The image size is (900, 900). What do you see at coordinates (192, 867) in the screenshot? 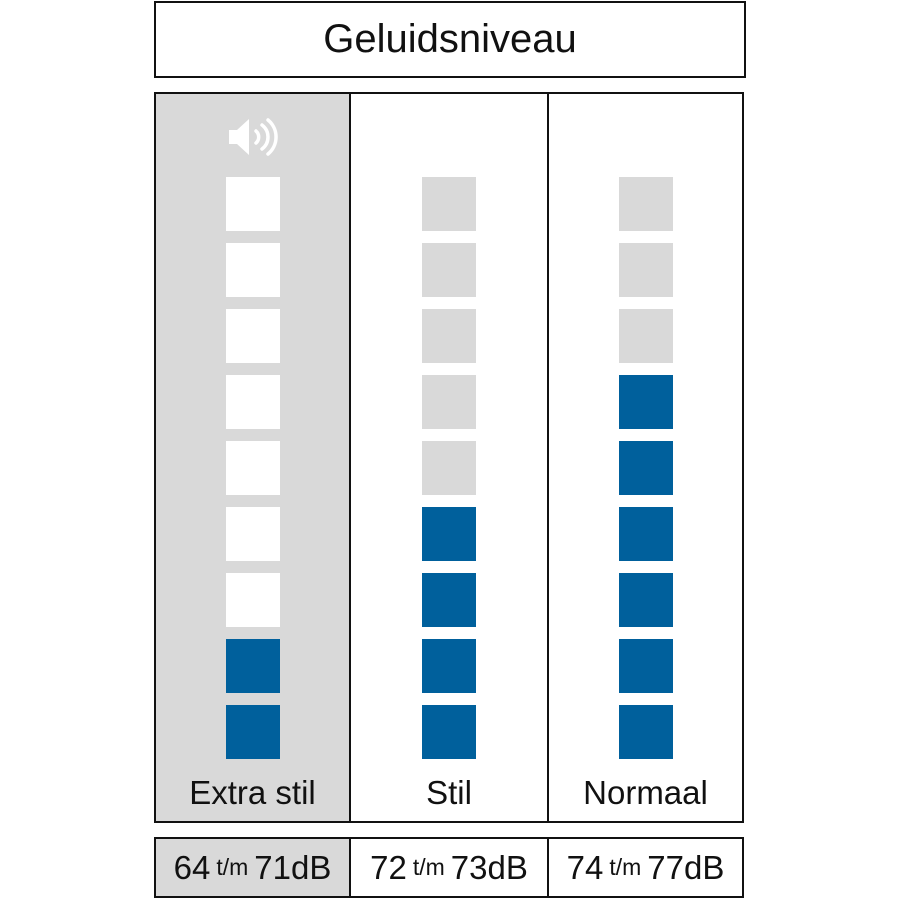
I see `range-from: 64` at bounding box center [192, 867].